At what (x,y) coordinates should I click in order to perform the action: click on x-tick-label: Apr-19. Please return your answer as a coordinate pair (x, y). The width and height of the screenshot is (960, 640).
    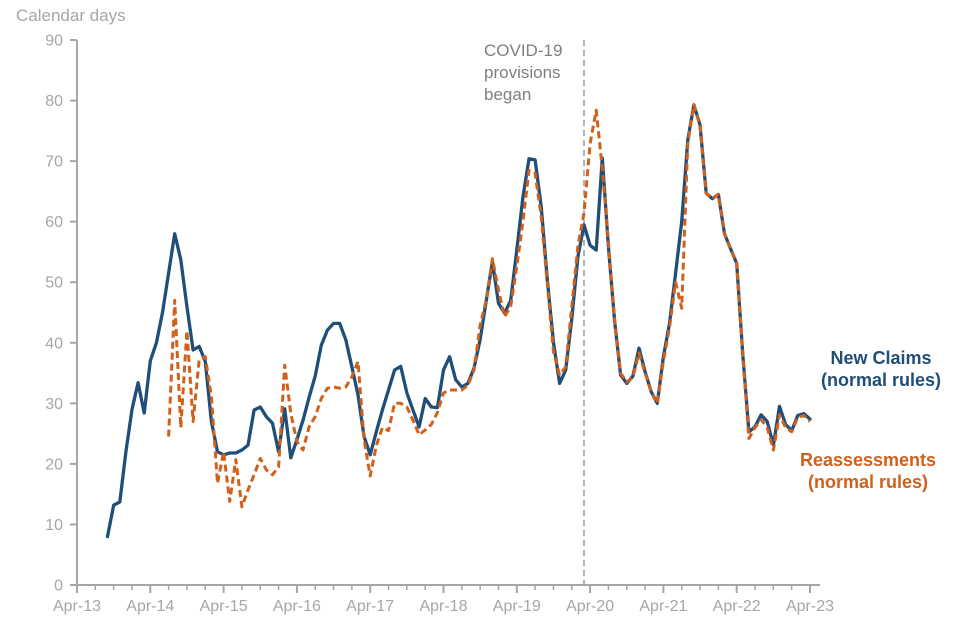
    Looking at the image, I should click on (517, 606).